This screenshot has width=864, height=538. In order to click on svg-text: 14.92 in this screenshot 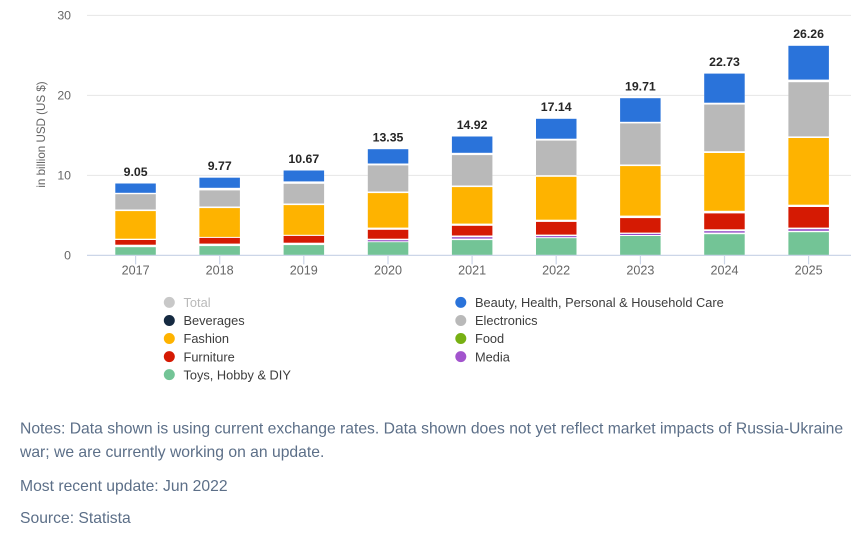, I will do `click(472, 125)`.